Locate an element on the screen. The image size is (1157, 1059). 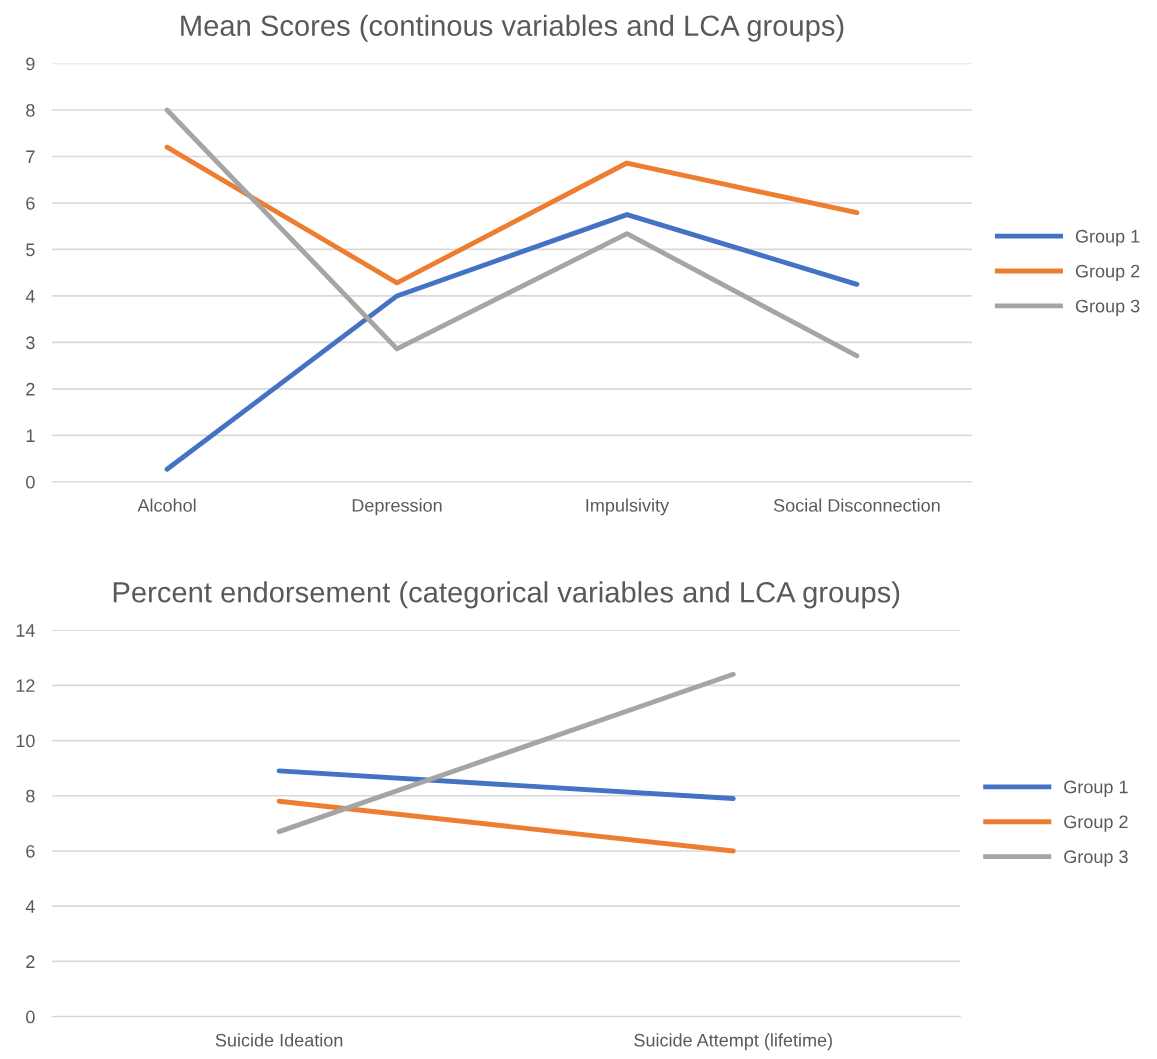
x-tick-label: Suicide Attempt (lifetime) is located at coordinates (733, 1042).